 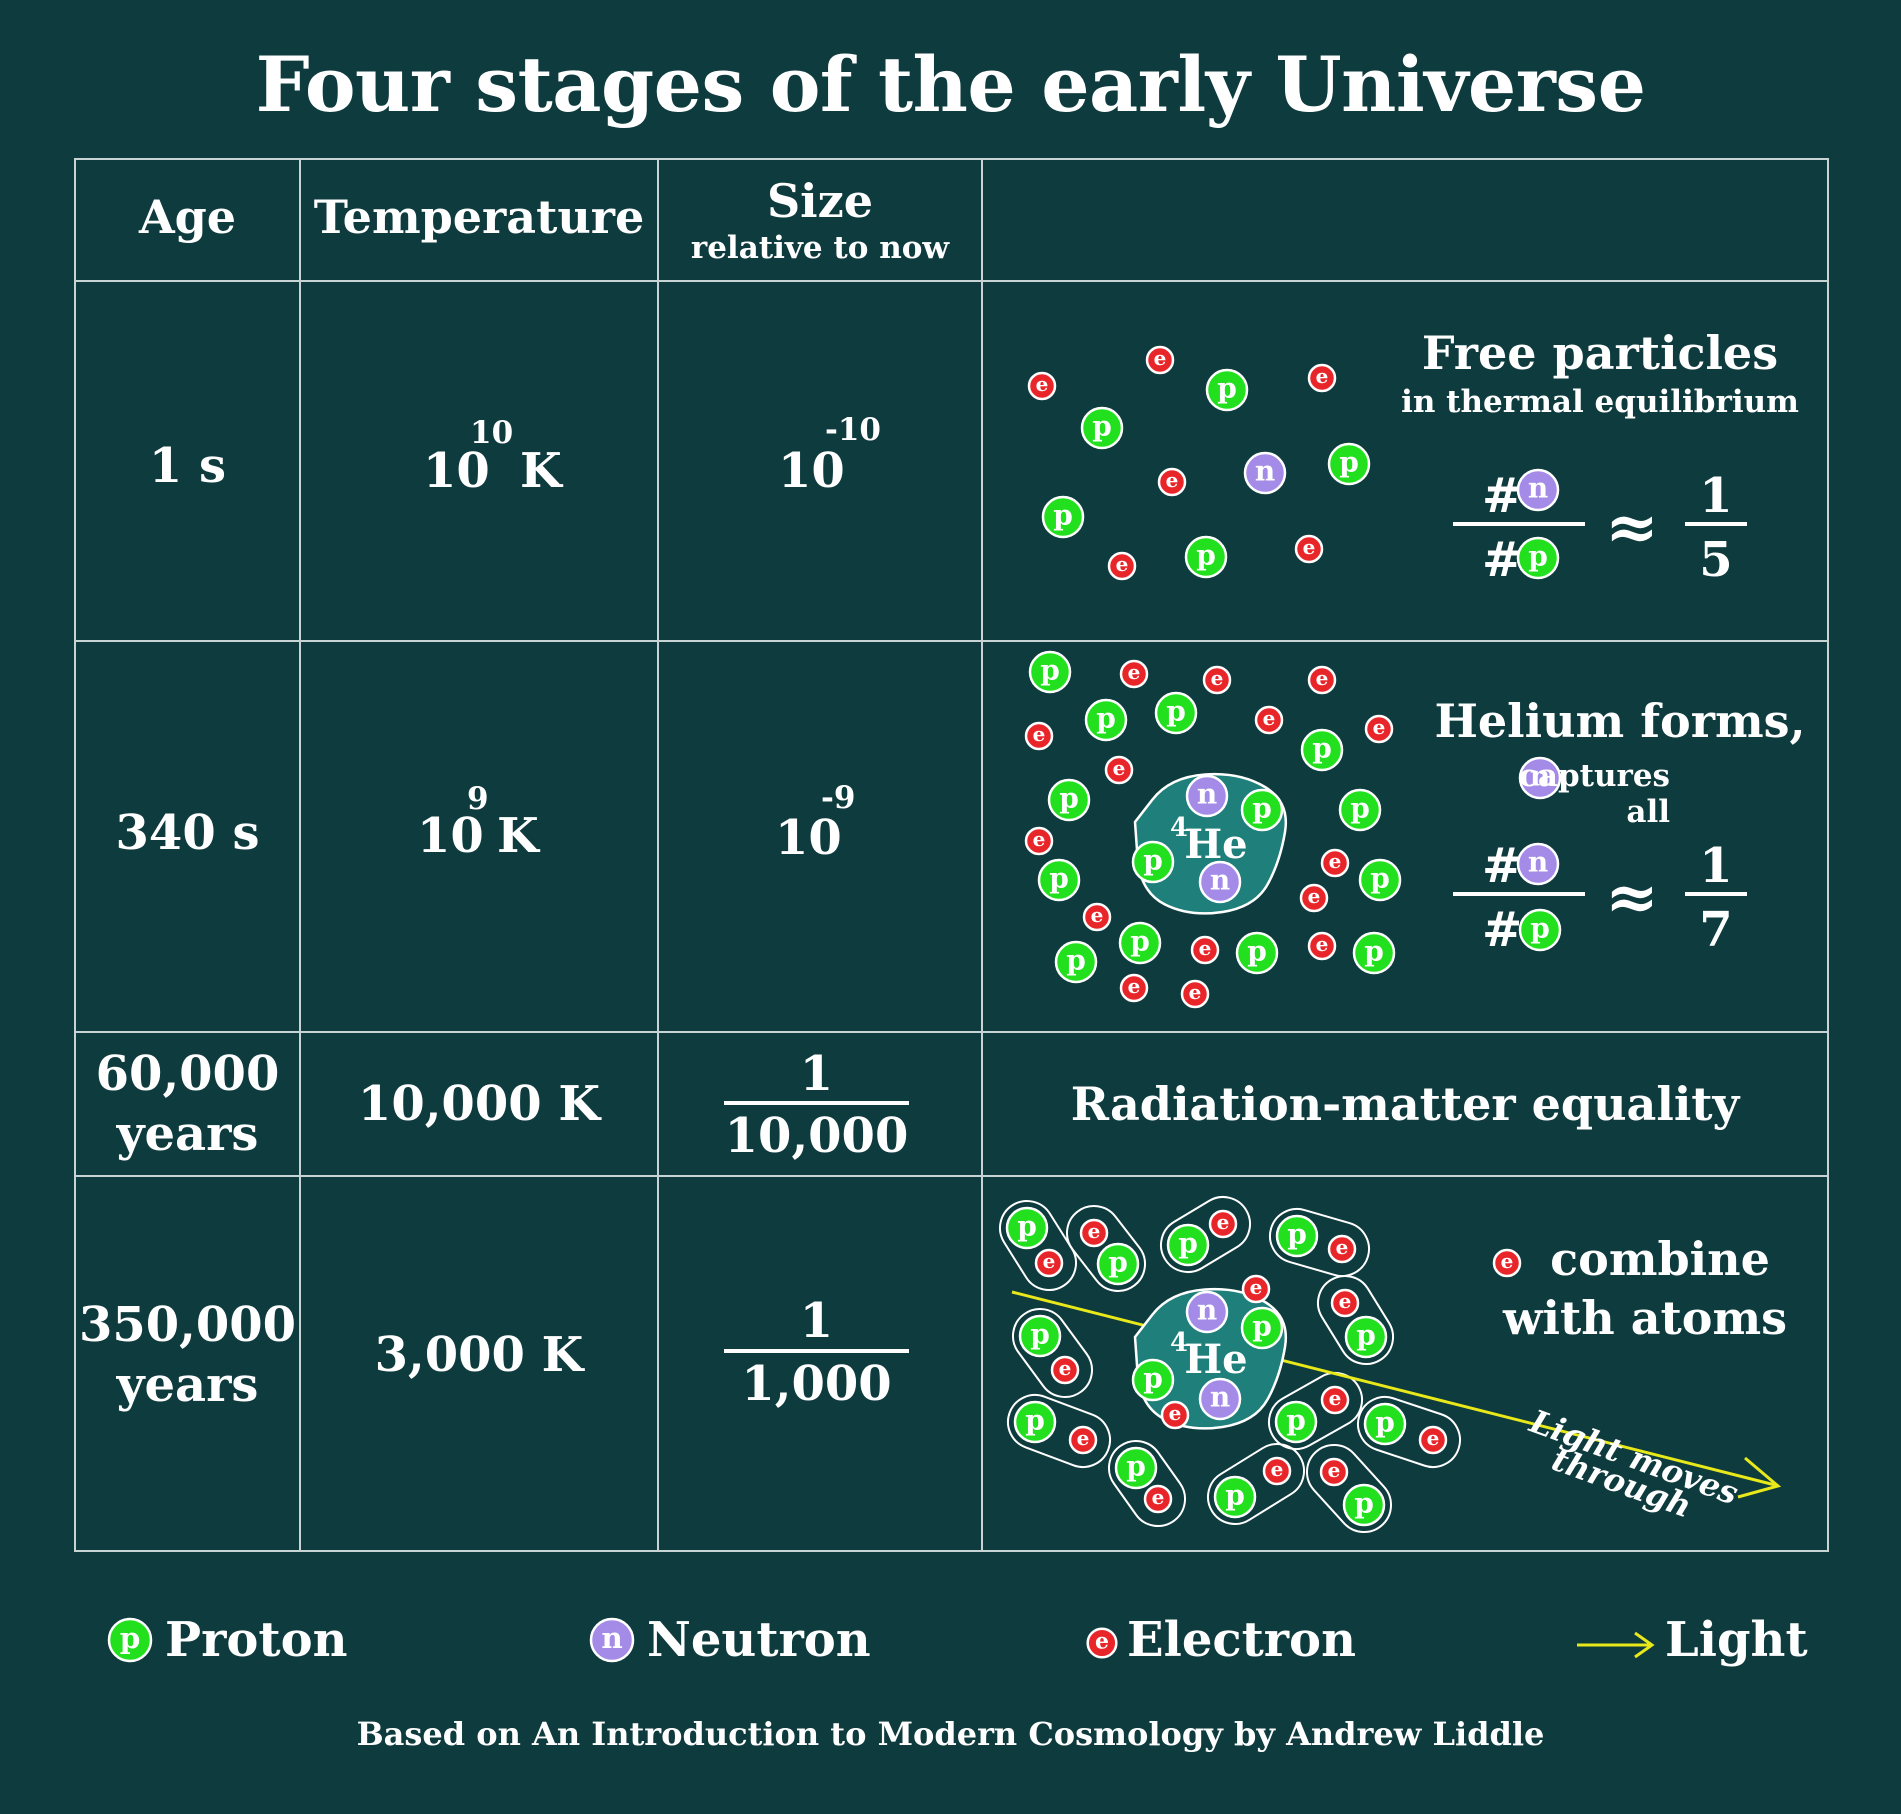 What do you see at coordinates (811, 471) in the screenshot?
I see `row1-size-base: 10` at bounding box center [811, 471].